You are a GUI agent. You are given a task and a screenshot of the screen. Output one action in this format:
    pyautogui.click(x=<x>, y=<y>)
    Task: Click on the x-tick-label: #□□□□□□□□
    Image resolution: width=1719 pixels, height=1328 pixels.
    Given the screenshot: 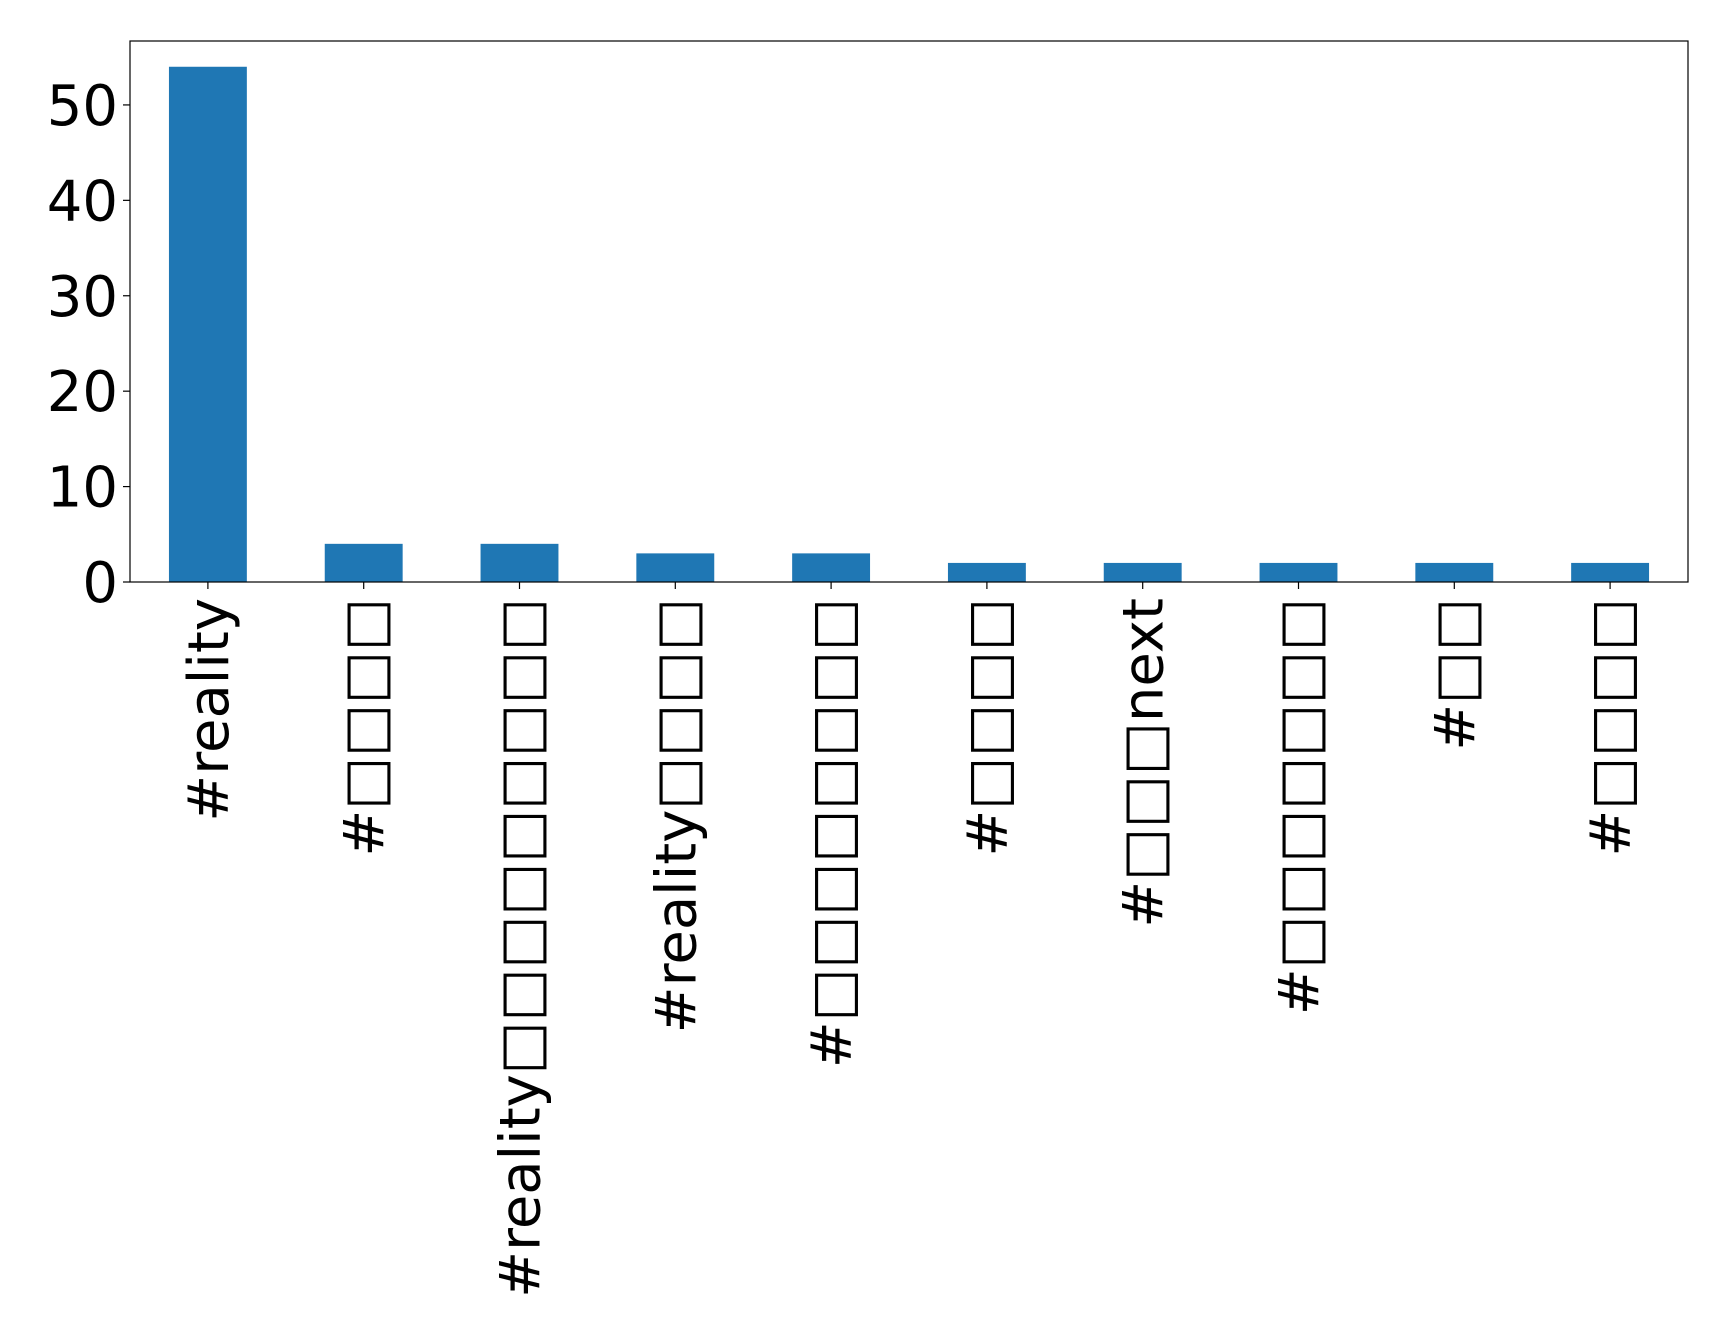 What is the action you would take?
    pyautogui.click(x=832, y=833)
    